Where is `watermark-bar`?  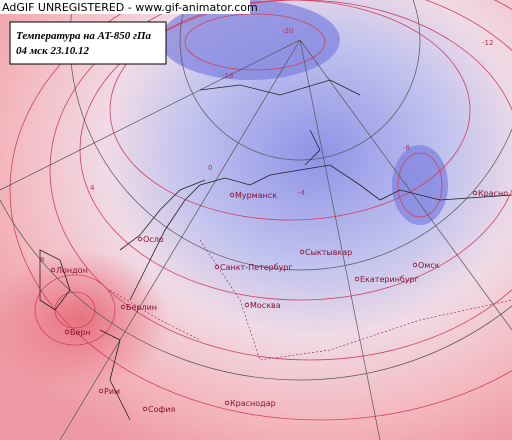 watermark-bar is located at coordinates (125, 7).